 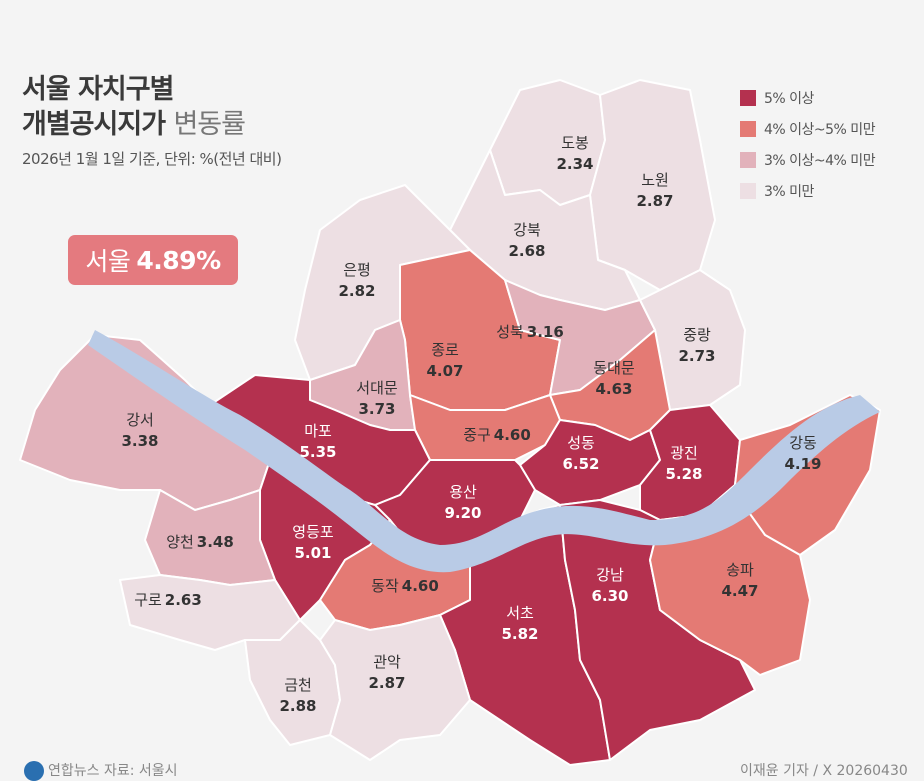 I want to click on district-name: 도봉, so click(x=575, y=143).